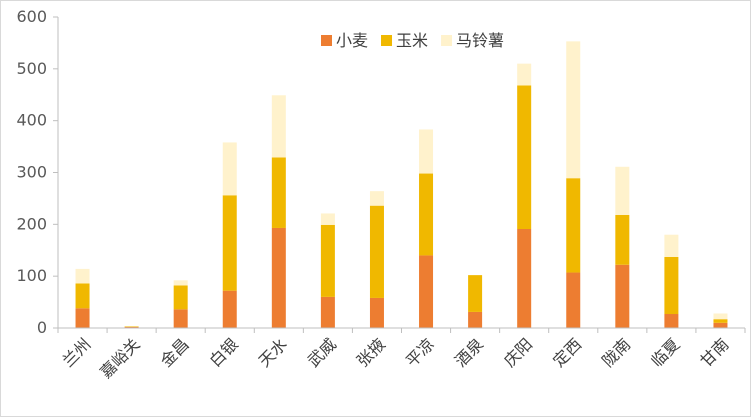  I want to click on legend-label: 玉米, so click(412, 40).